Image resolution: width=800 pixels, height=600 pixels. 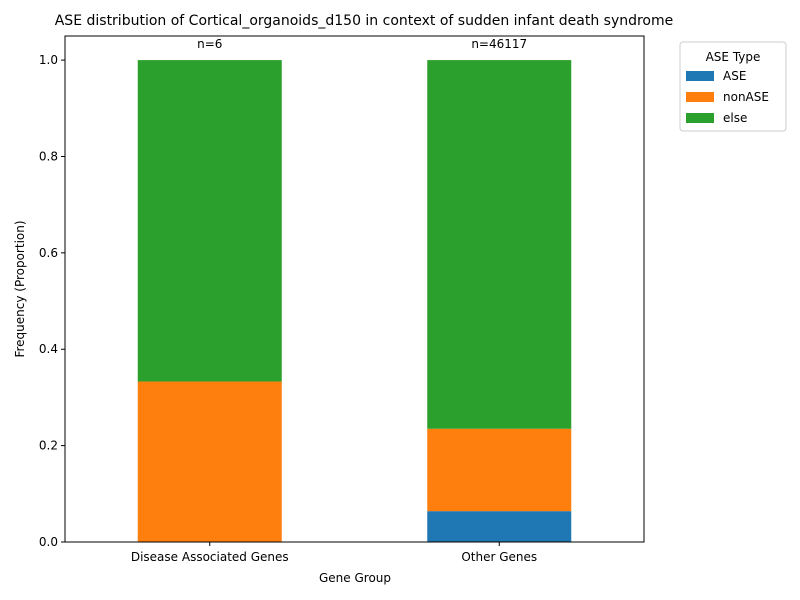 I want to click on y-tick-label: 0.2, so click(x=48, y=446).